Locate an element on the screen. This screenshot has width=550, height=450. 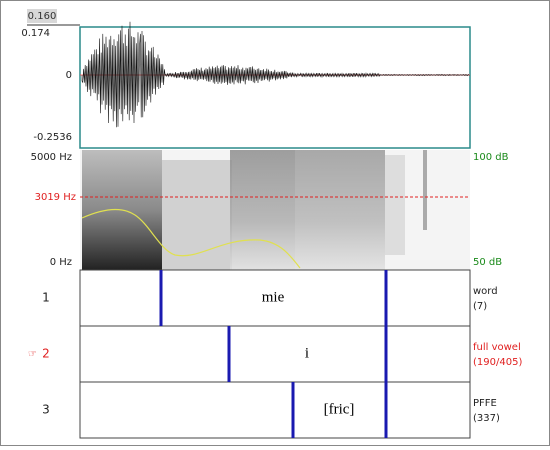
interval-text: i is located at coordinates (307, 353).